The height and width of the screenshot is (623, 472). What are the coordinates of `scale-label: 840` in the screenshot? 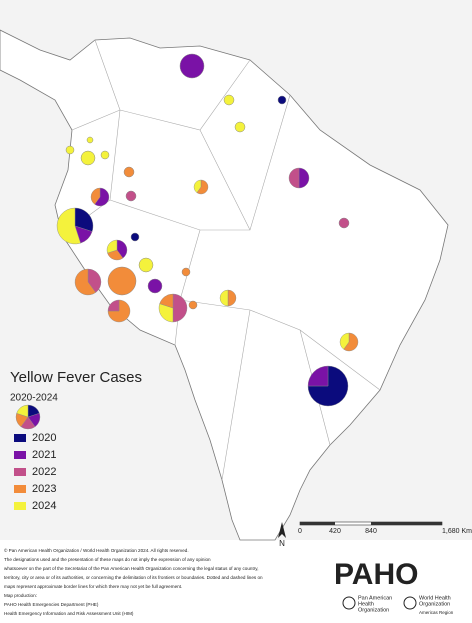 It's located at (371, 531).